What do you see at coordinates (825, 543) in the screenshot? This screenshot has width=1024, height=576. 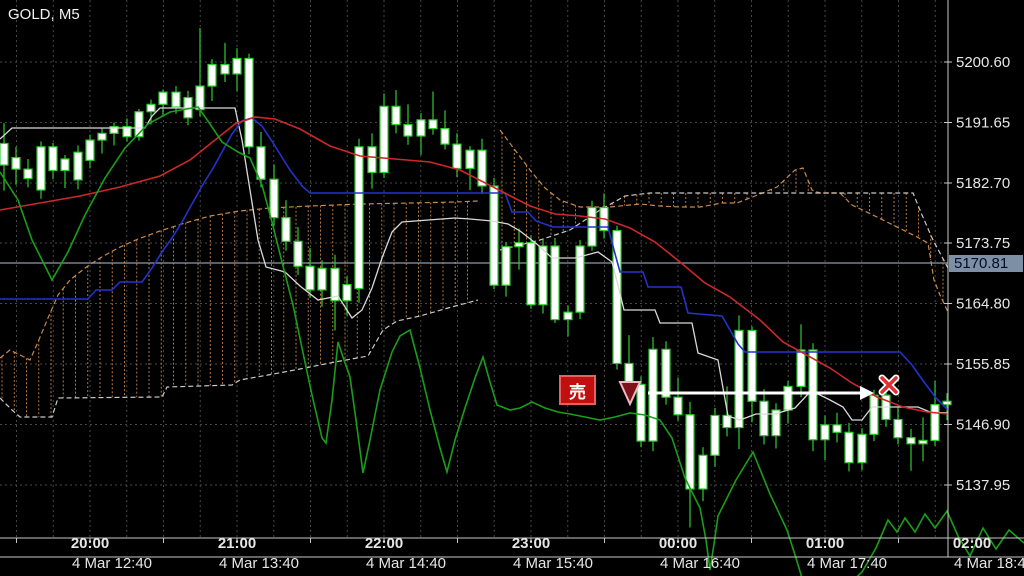 I see `x-axis-label-time: 01:00` at bounding box center [825, 543].